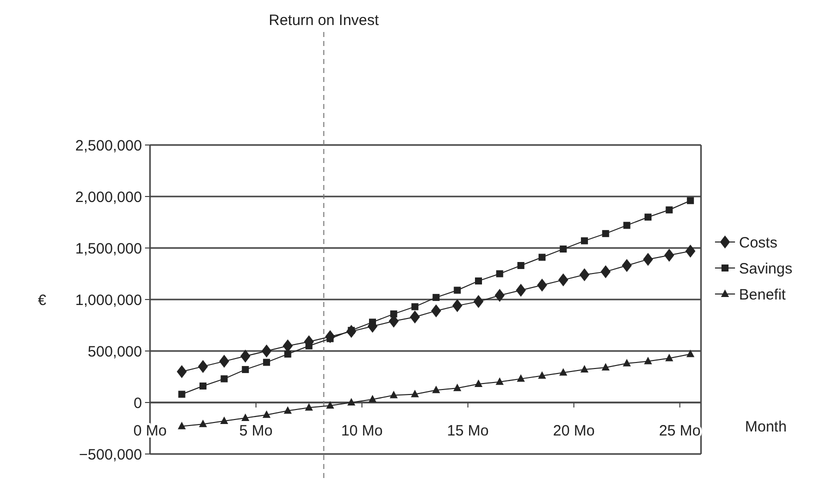 The width and height of the screenshot is (825, 482). What do you see at coordinates (108, 145) in the screenshot?
I see `y-tick-label: 2,500,000` at bounding box center [108, 145].